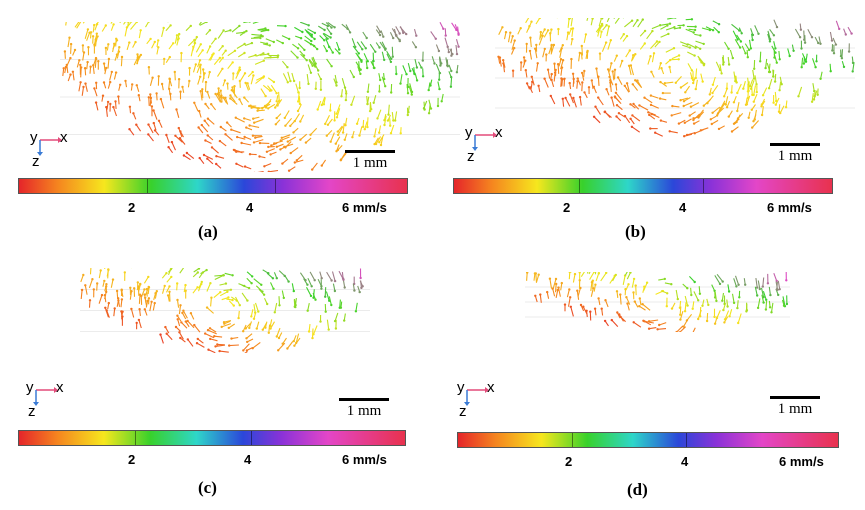  I want to click on axis-arrows-icon, so click(45, 396).